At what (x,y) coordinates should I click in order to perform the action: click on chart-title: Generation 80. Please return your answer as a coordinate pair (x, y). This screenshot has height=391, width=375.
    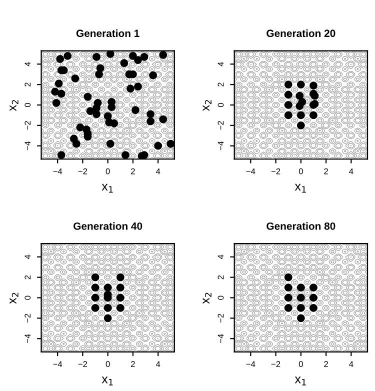
    Looking at the image, I should click on (301, 226).